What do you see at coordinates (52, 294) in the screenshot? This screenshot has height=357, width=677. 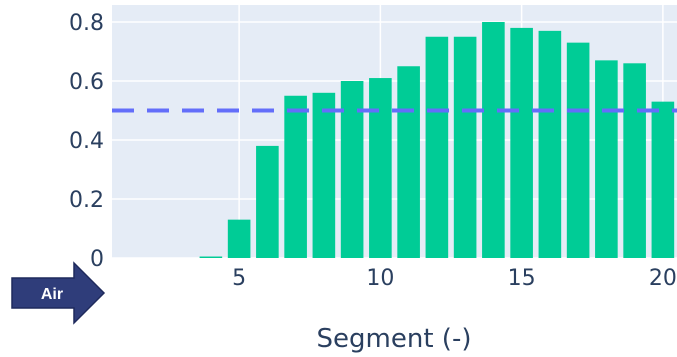 I see `arrow-label: Air` at bounding box center [52, 294].